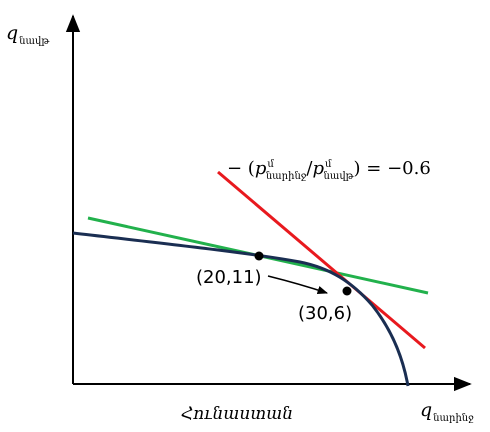 The image size is (490, 432). What do you see at coordinates (297, 284) in the screenshot?
I see `pointer-arrow` at bounding box center [297, 284].